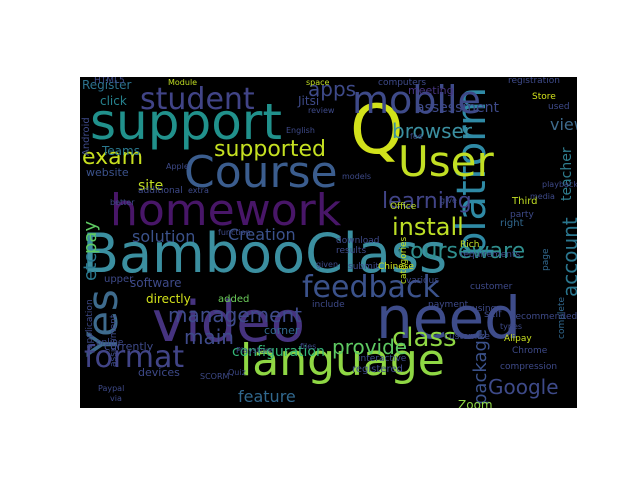  Describe the element at coordinates (567, 257) in the screenshot. I see `word: account` at that location.